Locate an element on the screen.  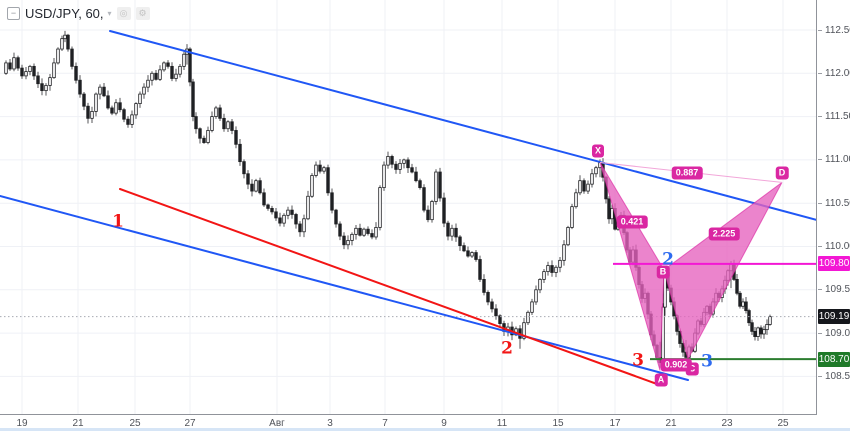
price-axis-label: 109.50 is located at coordinates (834, 290).